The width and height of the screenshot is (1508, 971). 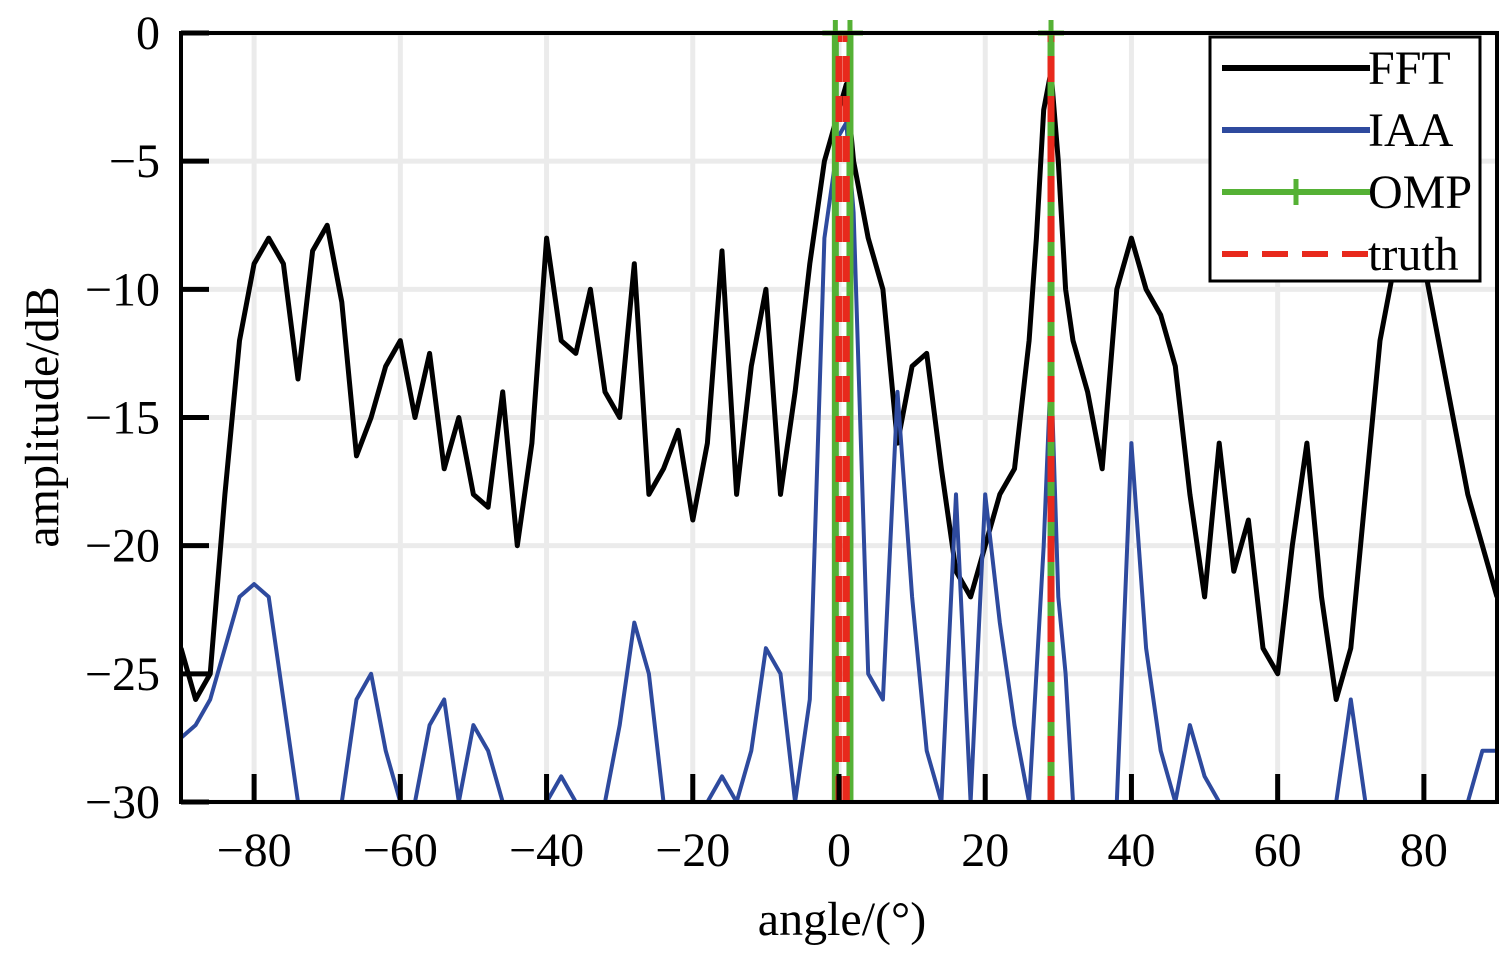 What do you see at coordinates (1411, 130) in the screenshot?
I see `legend-label: IAA` at bounding box center [1411, 130].